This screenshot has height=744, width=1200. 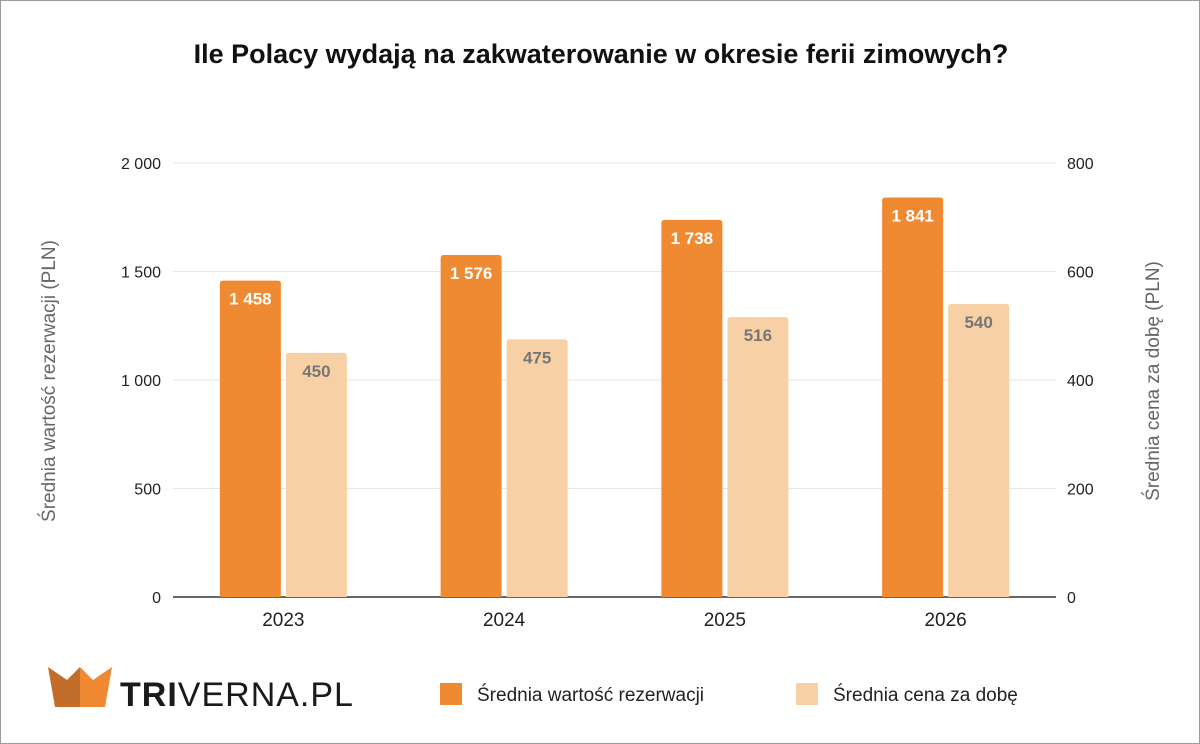 I want to click on x-tick-label: 2024, so click(x=504, y=620).